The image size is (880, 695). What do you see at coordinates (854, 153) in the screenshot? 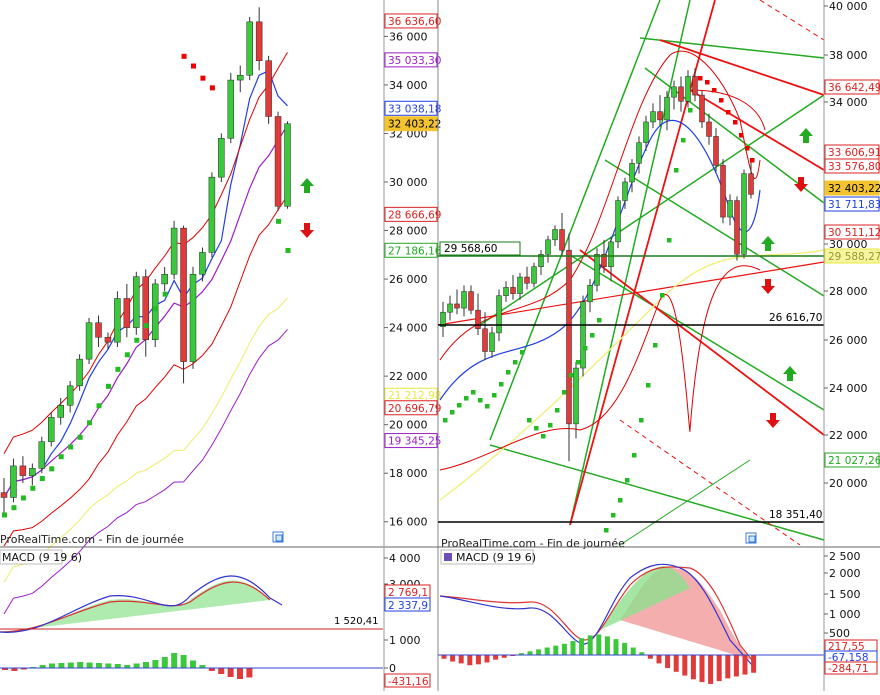
I see `price-tag-label: 33 606,91` at bounding box center [854, 153].